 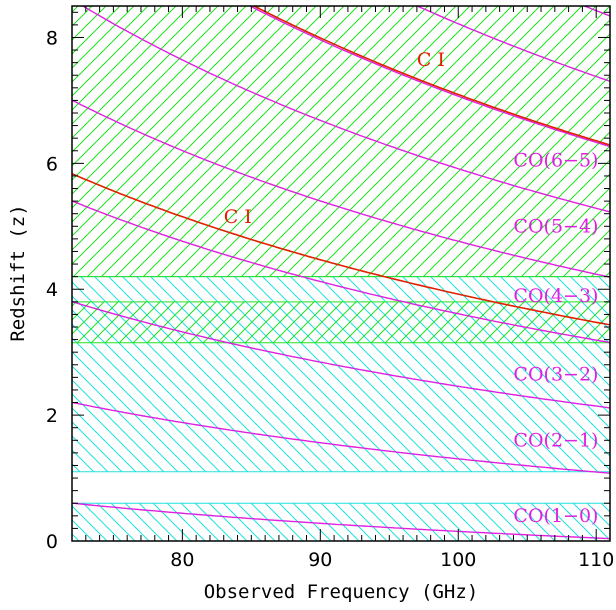 I want to click on line-label-5: CO(3−2), so click(x=555, y=375).